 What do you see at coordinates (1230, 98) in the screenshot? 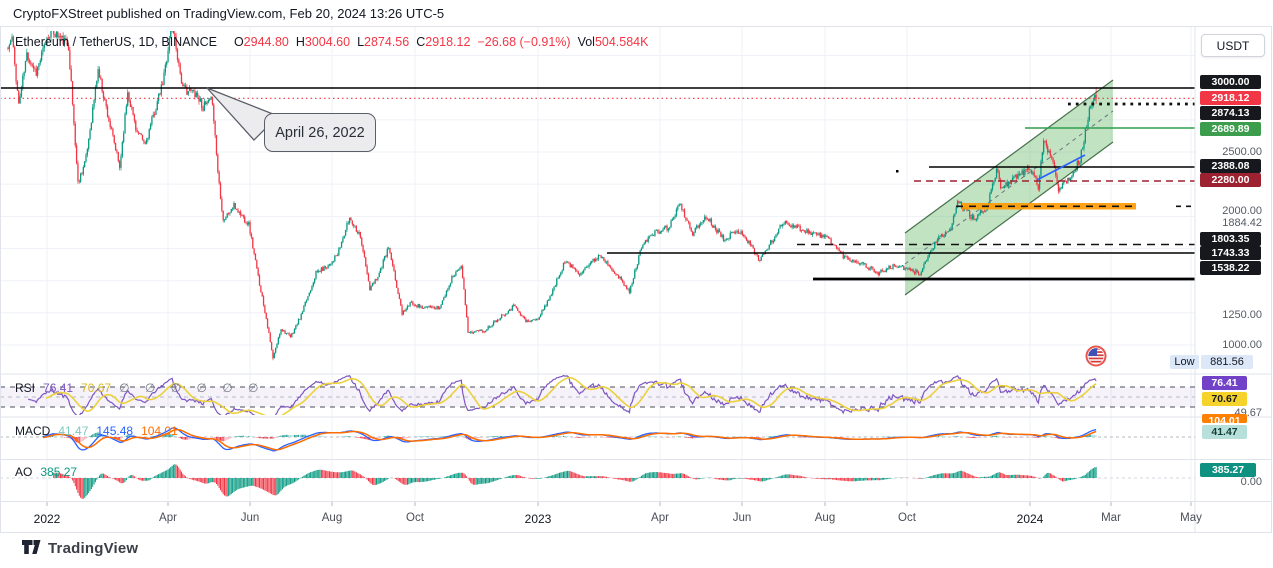
I see `price-label-chip: 2918.12` at bounding box center [1230, 98].